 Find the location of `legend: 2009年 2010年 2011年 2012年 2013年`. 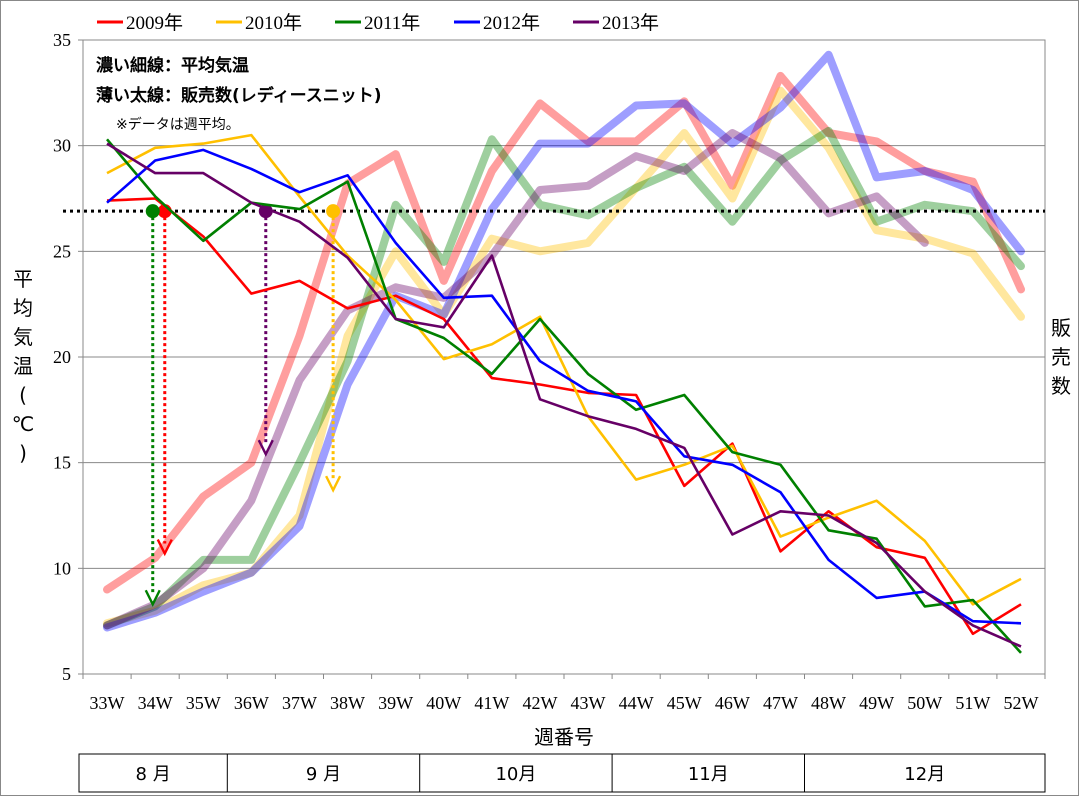

legend: 2009年 2010年 2011年 2012年 2013年 is located at coordinates (378, 23).